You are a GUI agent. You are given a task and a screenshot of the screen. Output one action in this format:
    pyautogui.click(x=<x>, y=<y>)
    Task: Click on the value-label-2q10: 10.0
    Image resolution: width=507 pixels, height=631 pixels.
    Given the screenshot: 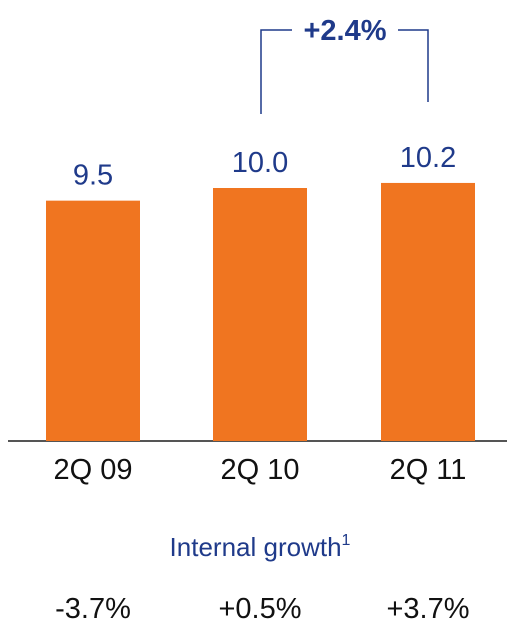 What is the action you would take?
    pyautogui.click(x=260, y=163)
    